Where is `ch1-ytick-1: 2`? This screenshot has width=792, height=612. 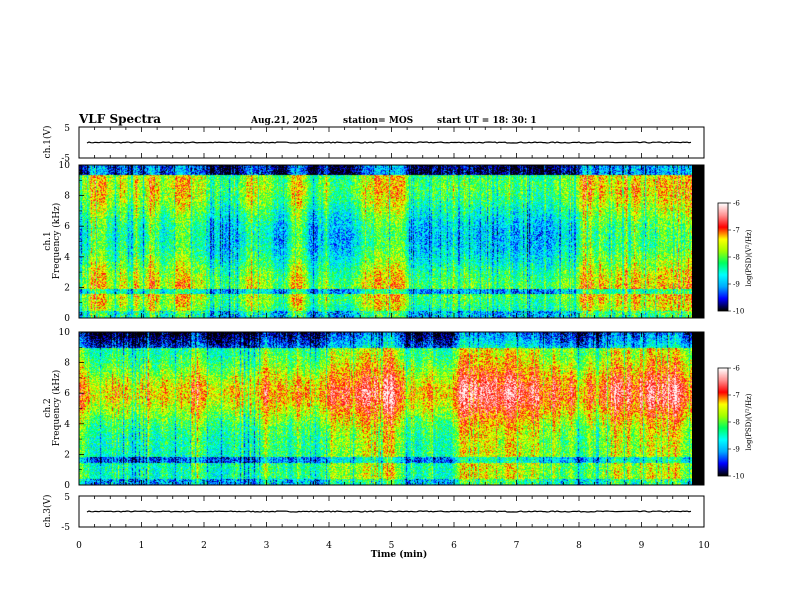 ch1-ytick-1: 2 is located at coordinates (67, 288).